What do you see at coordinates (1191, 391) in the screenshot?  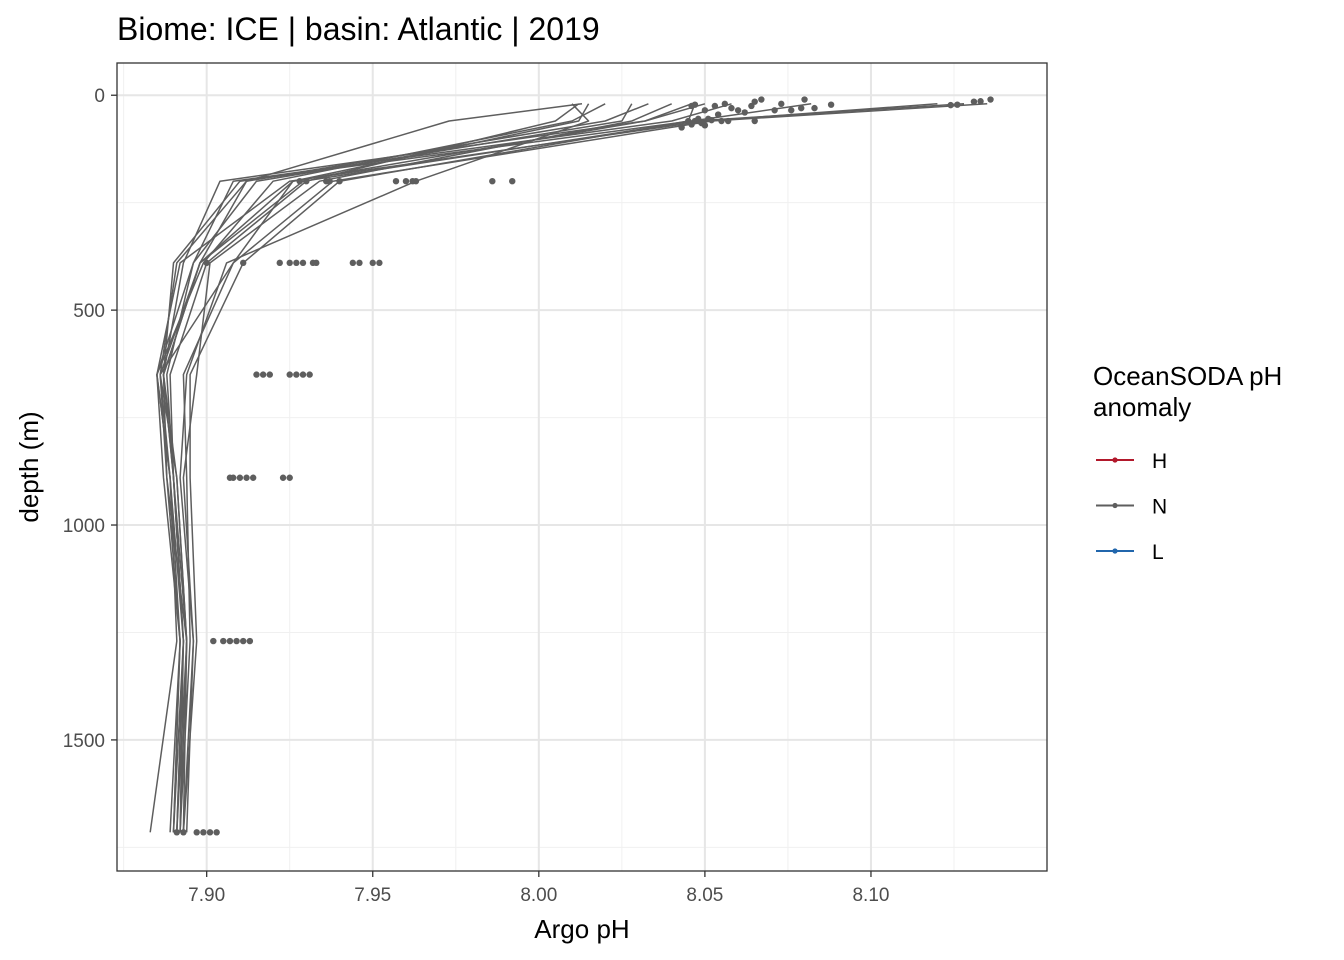 I see `legend-title: OceanSODA pH anomaly` at bounding box center [1191, 391].